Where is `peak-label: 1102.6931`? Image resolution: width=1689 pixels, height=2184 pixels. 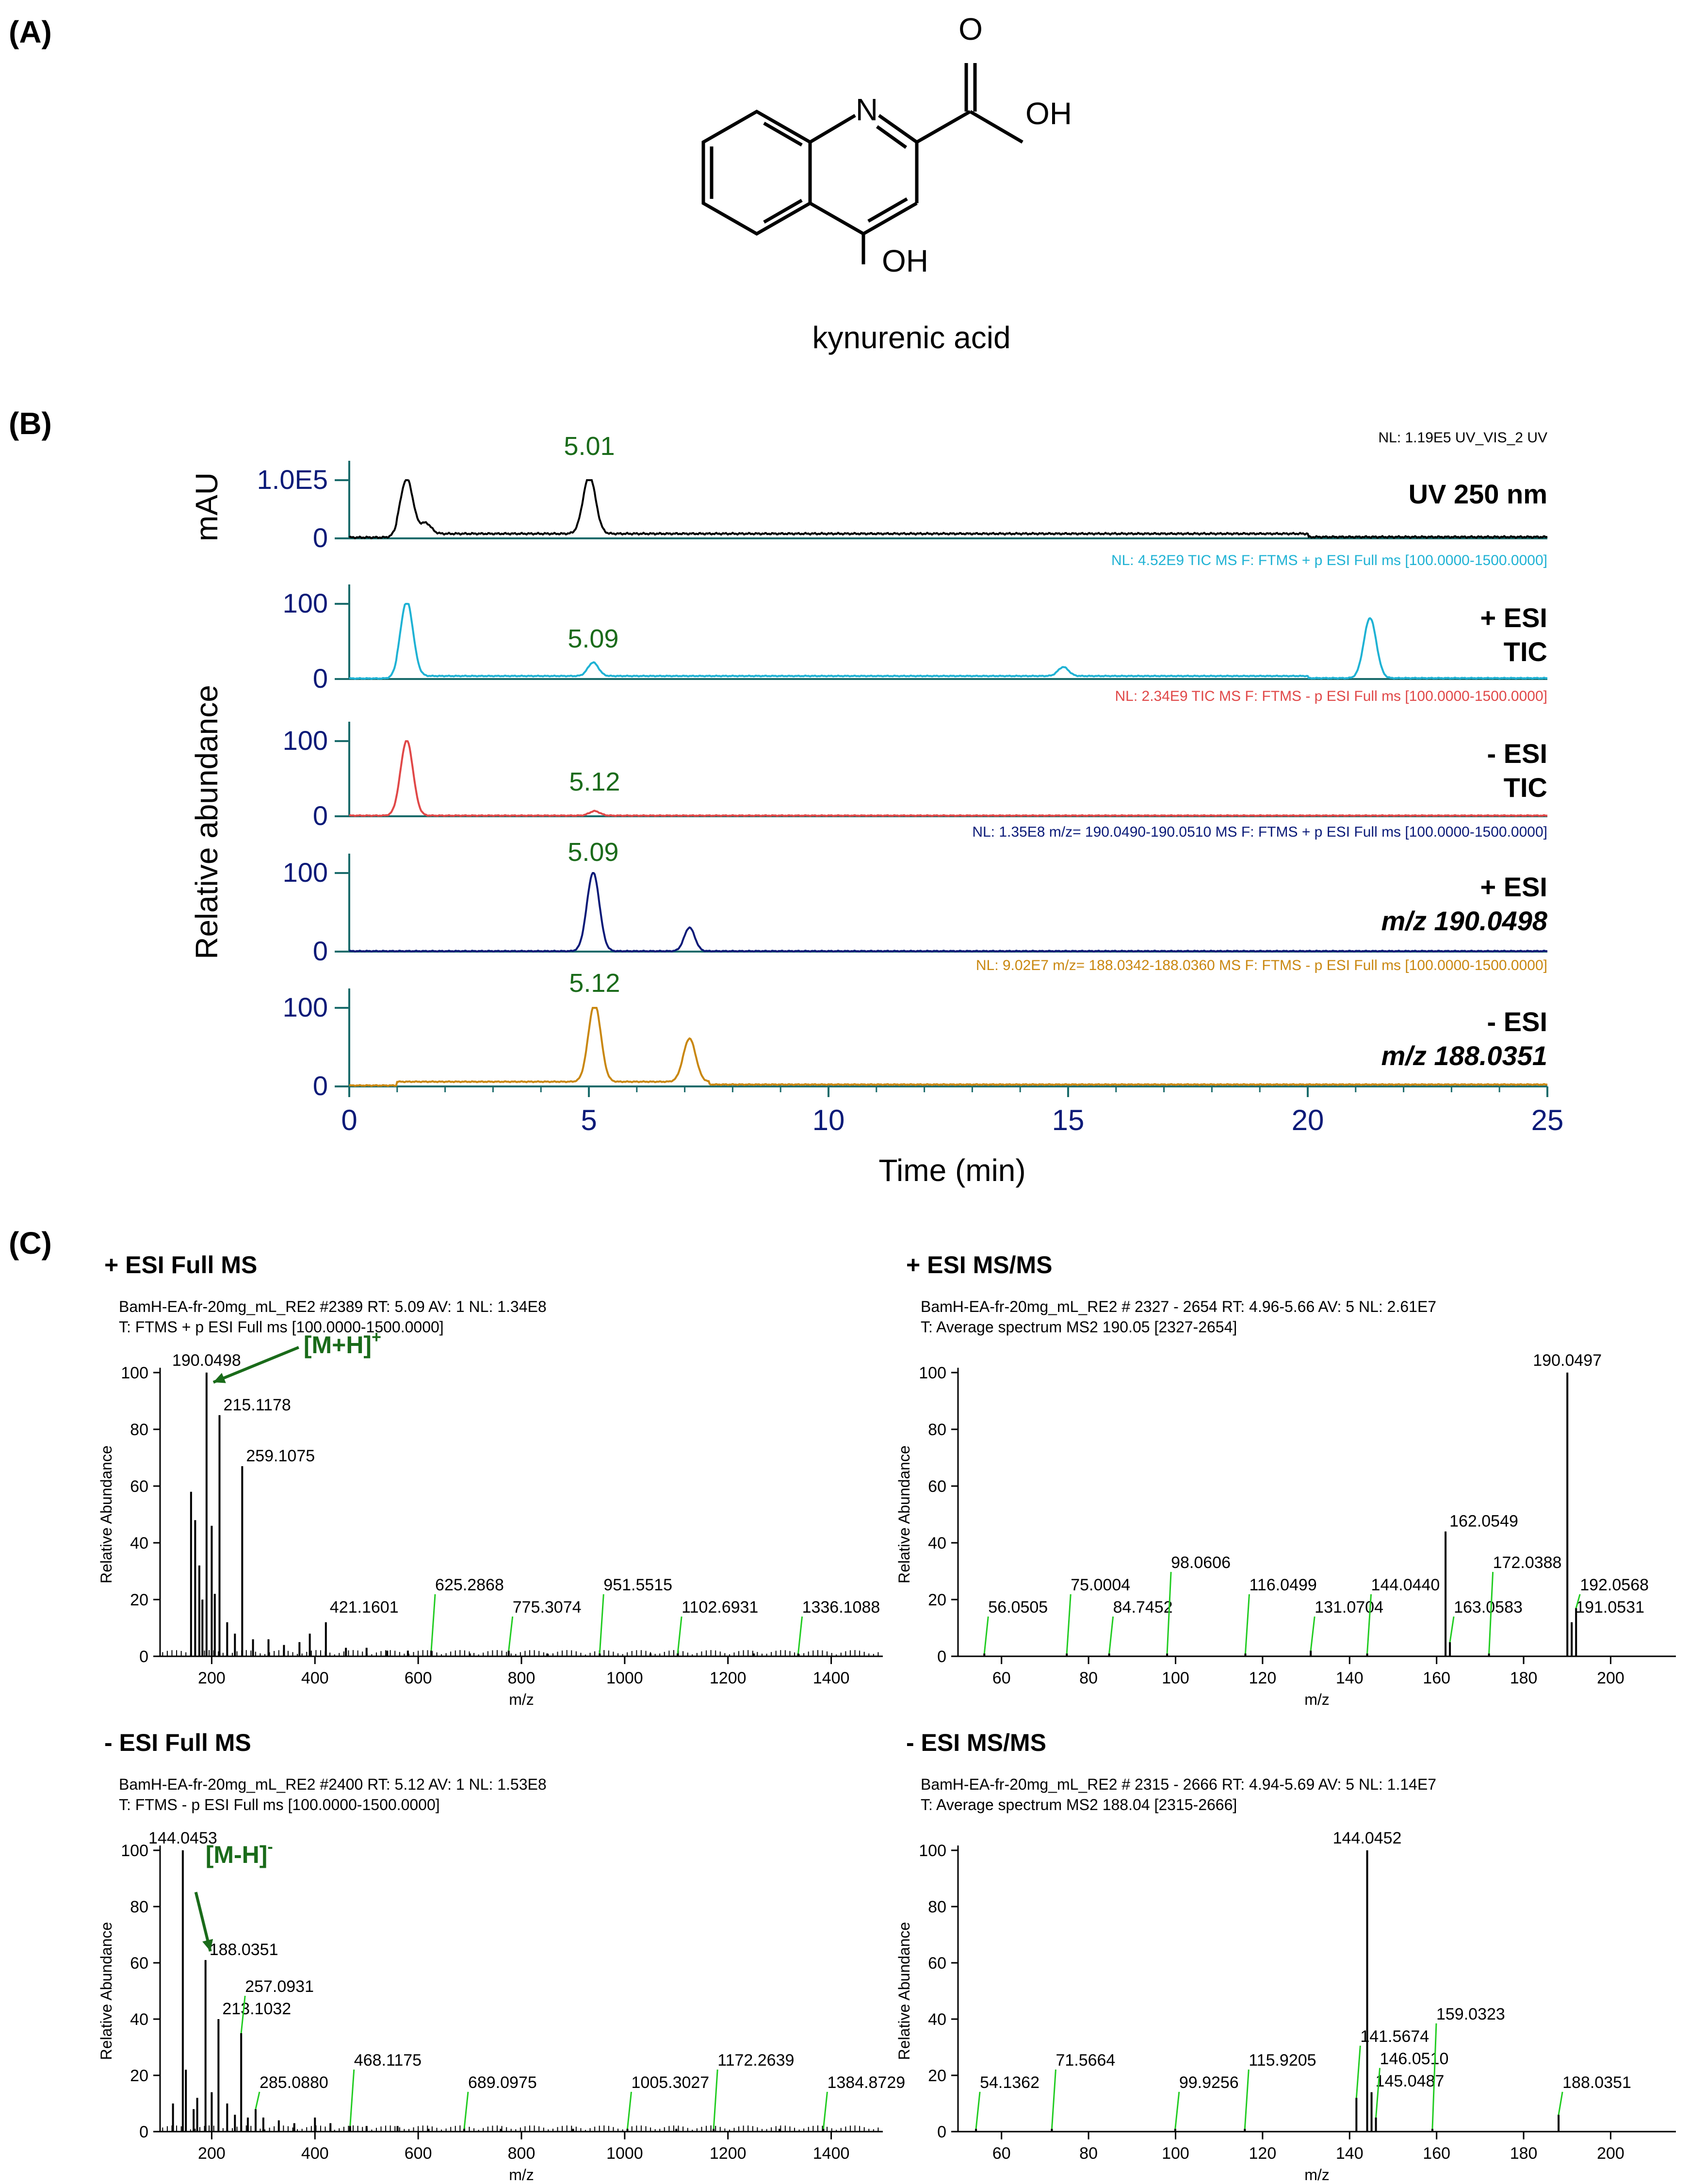 peak-label: 1102.6931 is located at coordinates (720, 1607).